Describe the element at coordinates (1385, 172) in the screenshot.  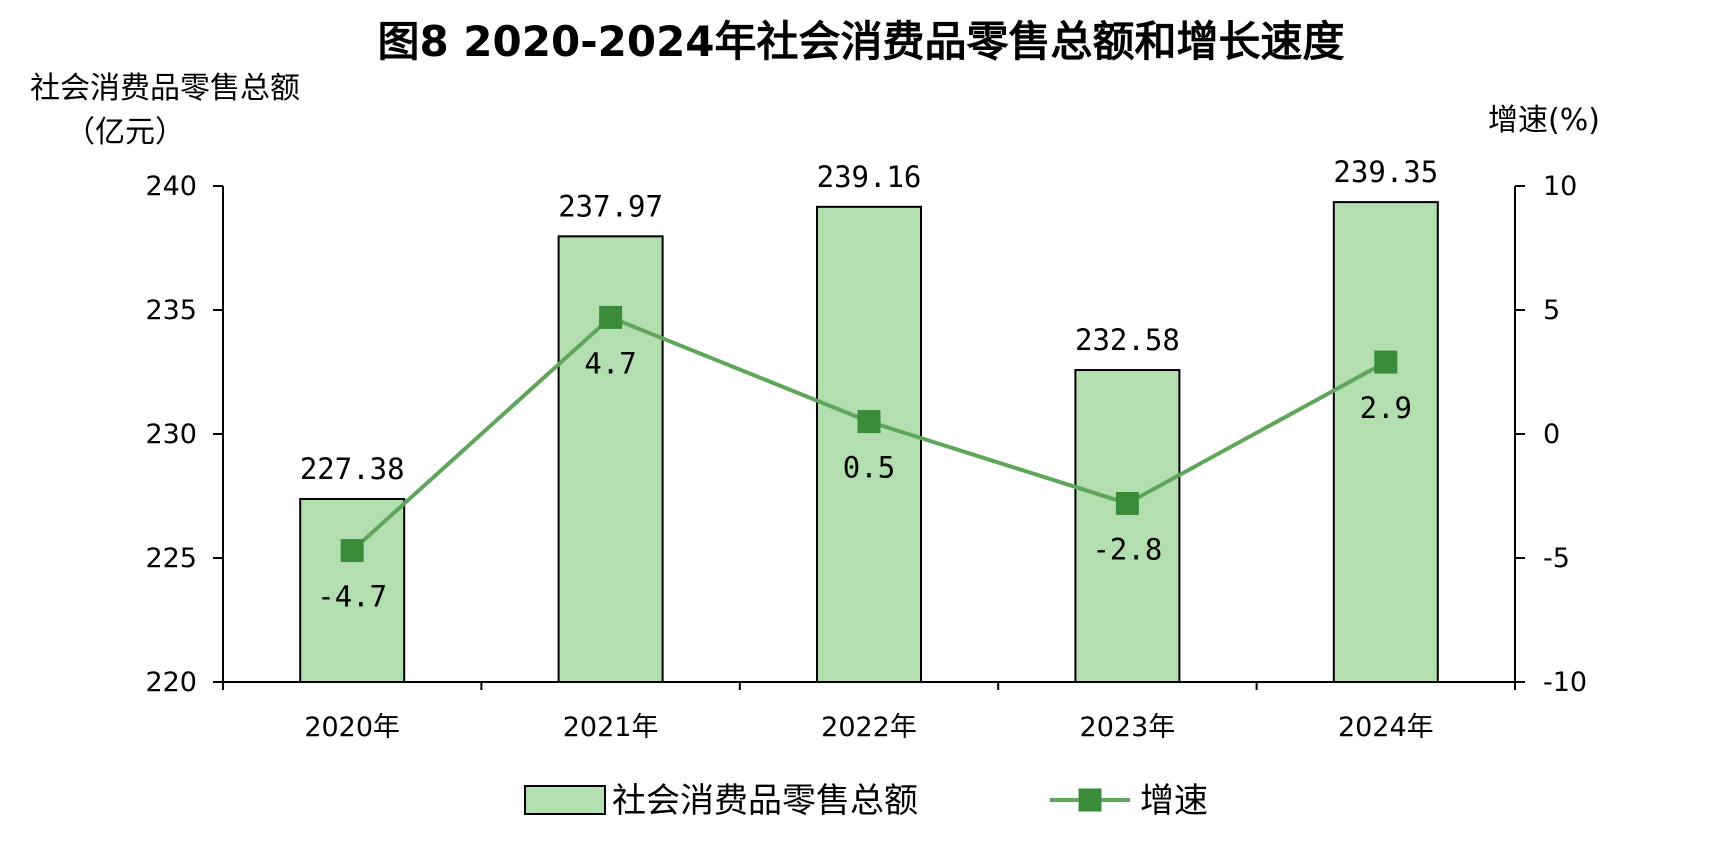
I see `bar-value-label: 239.35` at that location.